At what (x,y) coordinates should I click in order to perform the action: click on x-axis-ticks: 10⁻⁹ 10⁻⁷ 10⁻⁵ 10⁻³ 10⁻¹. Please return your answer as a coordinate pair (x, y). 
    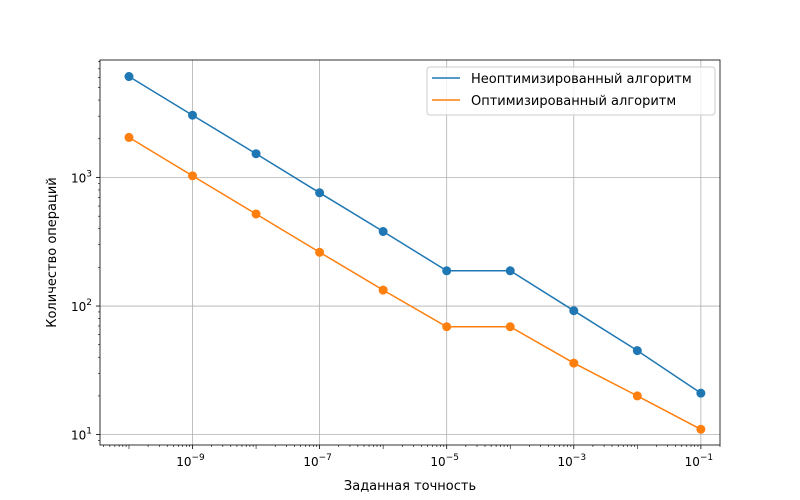
    Looking at the image, I should click on (444, 457).